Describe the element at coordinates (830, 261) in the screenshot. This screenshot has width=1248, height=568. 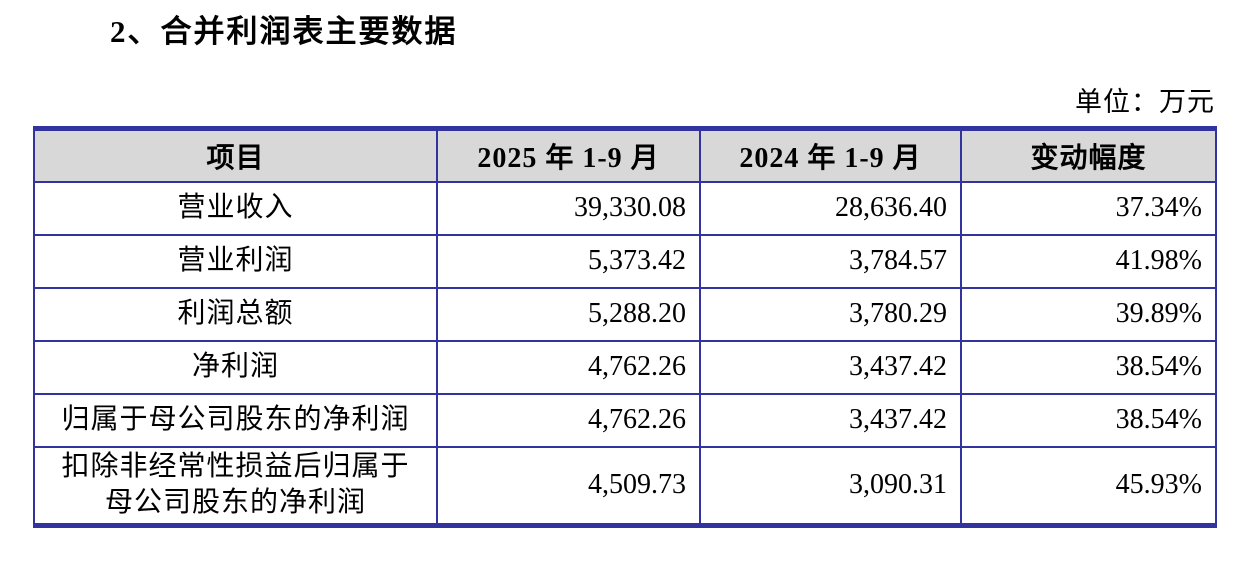
I see `row-value-2024: 3,784.57` at that location.